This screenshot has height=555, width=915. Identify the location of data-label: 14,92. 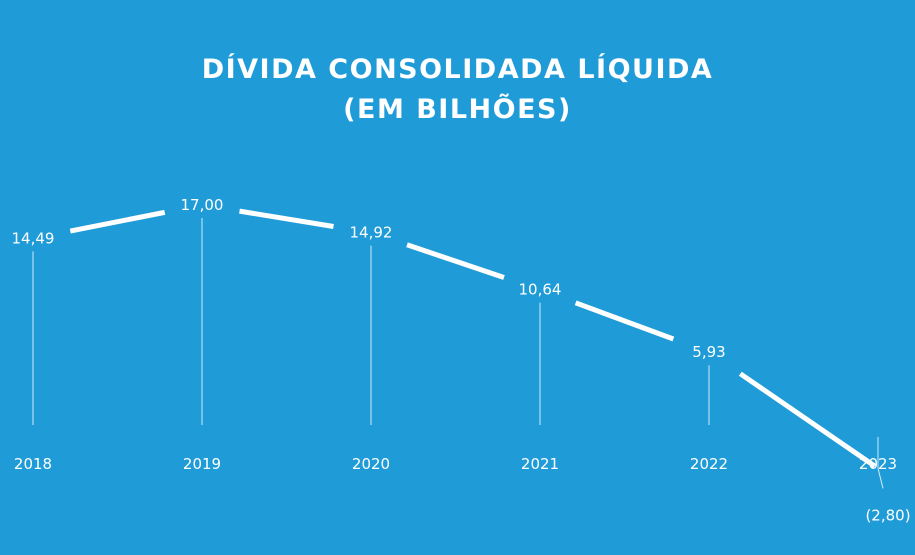
(371, 233).